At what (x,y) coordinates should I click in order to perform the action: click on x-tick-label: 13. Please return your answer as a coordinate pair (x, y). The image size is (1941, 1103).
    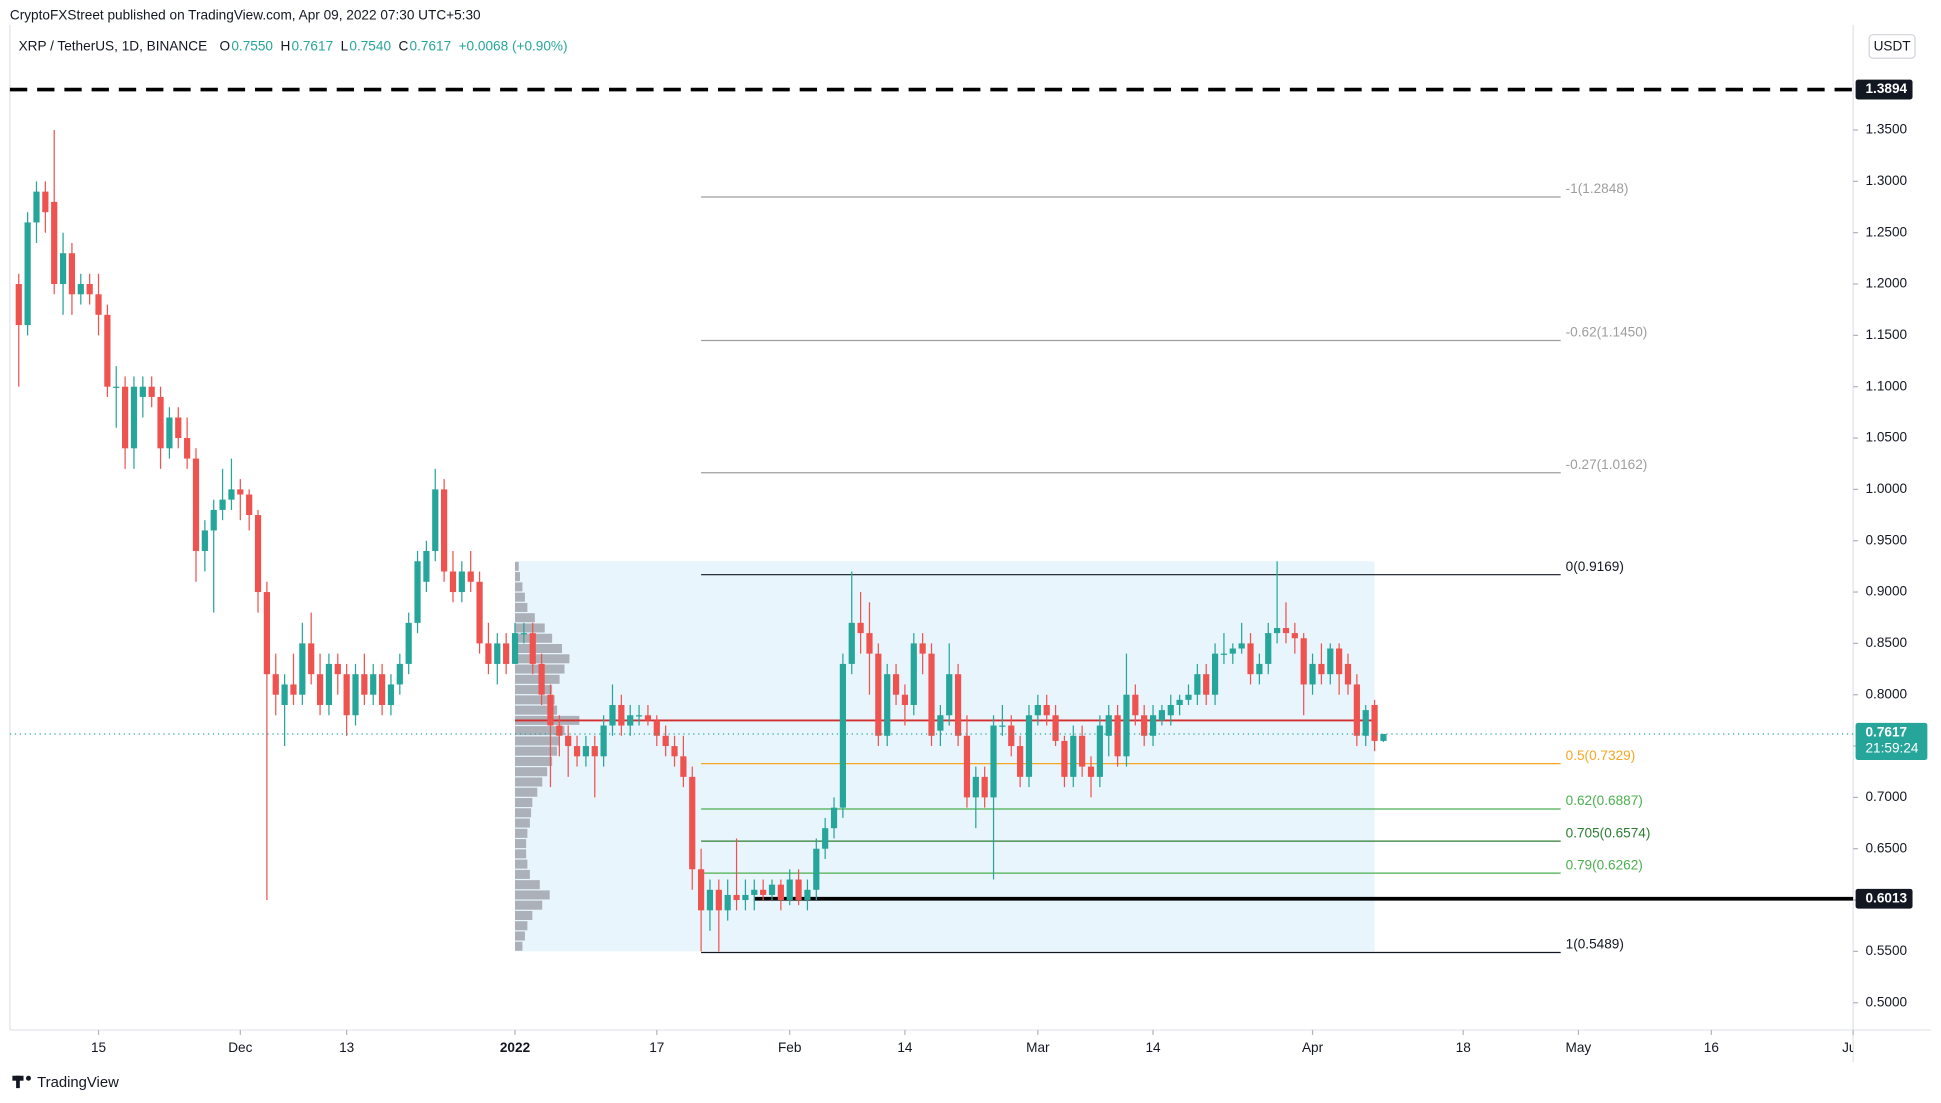
    Looking at the image, I should click on (346, 1047).